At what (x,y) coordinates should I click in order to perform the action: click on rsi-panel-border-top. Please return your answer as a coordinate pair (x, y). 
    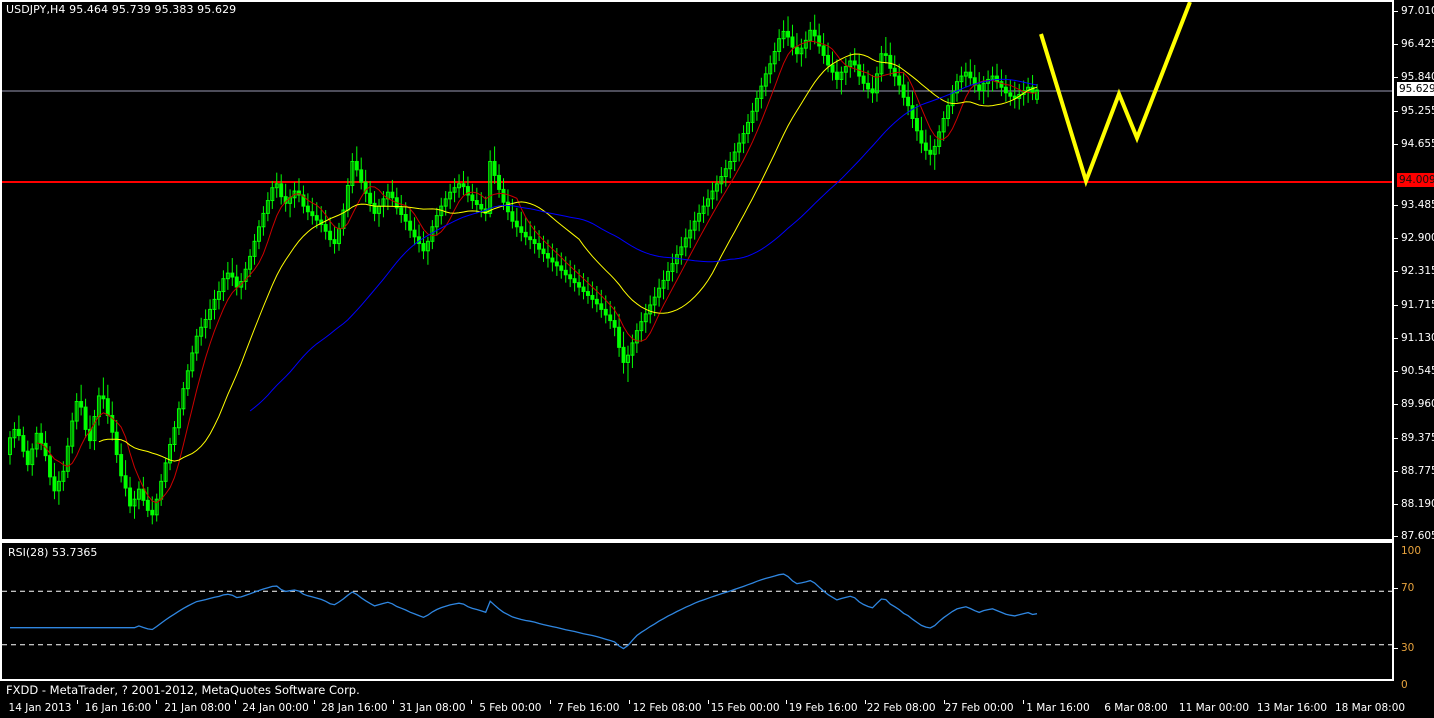
    Looking at the image, I should click on (697, 542).